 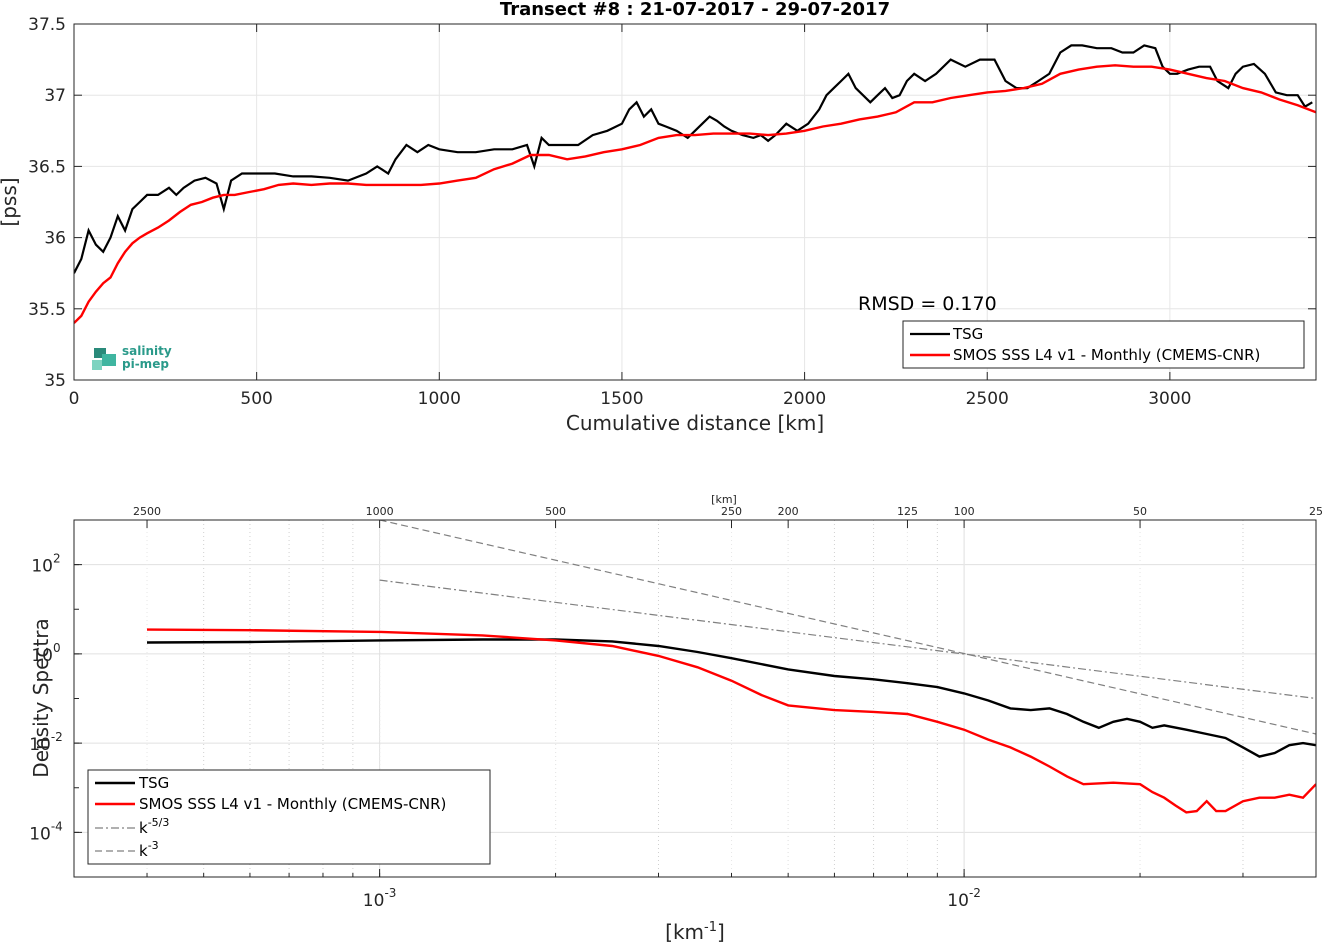 I want to click on x-tick-label: 0, so click(x=74, y=399).